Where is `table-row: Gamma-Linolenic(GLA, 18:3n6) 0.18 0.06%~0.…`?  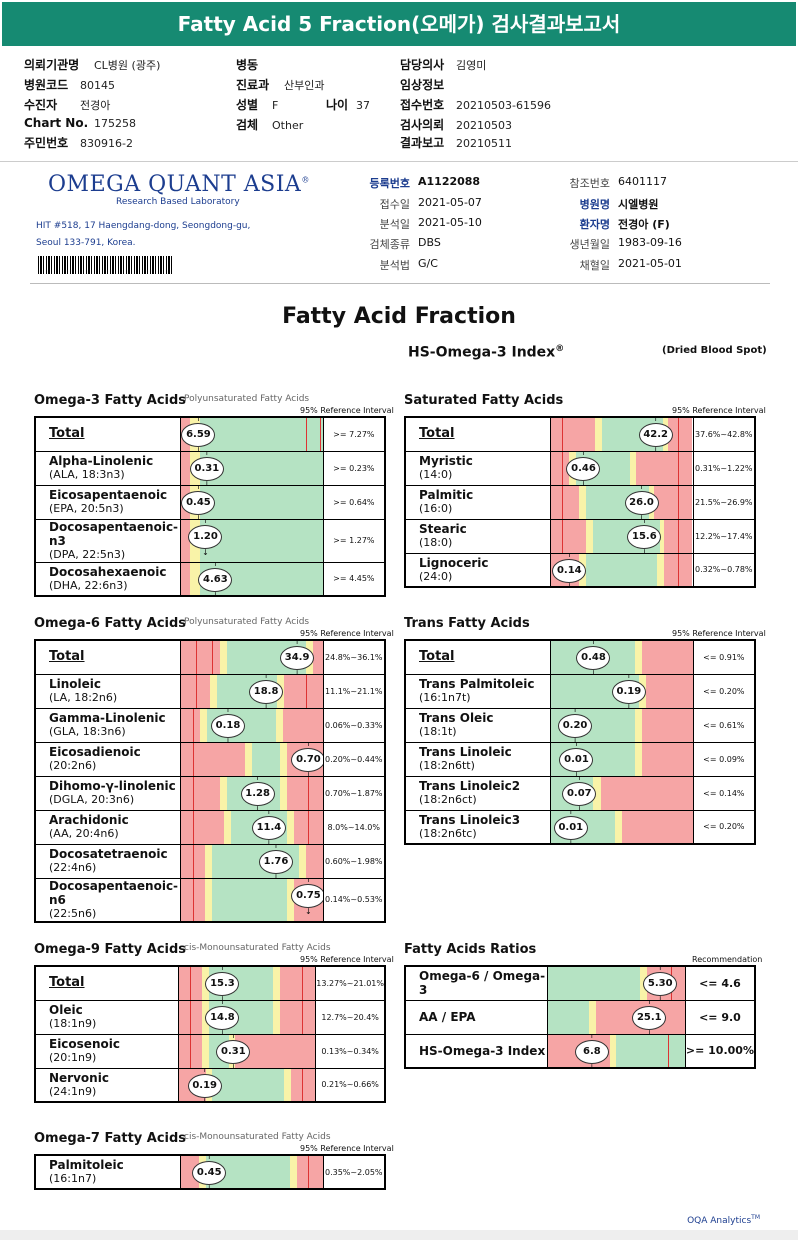
table-row: Gamma-Linolenic(GLA, 18:3n6) 0.18 0.06%~0.… is located at coordinates (210, 725).